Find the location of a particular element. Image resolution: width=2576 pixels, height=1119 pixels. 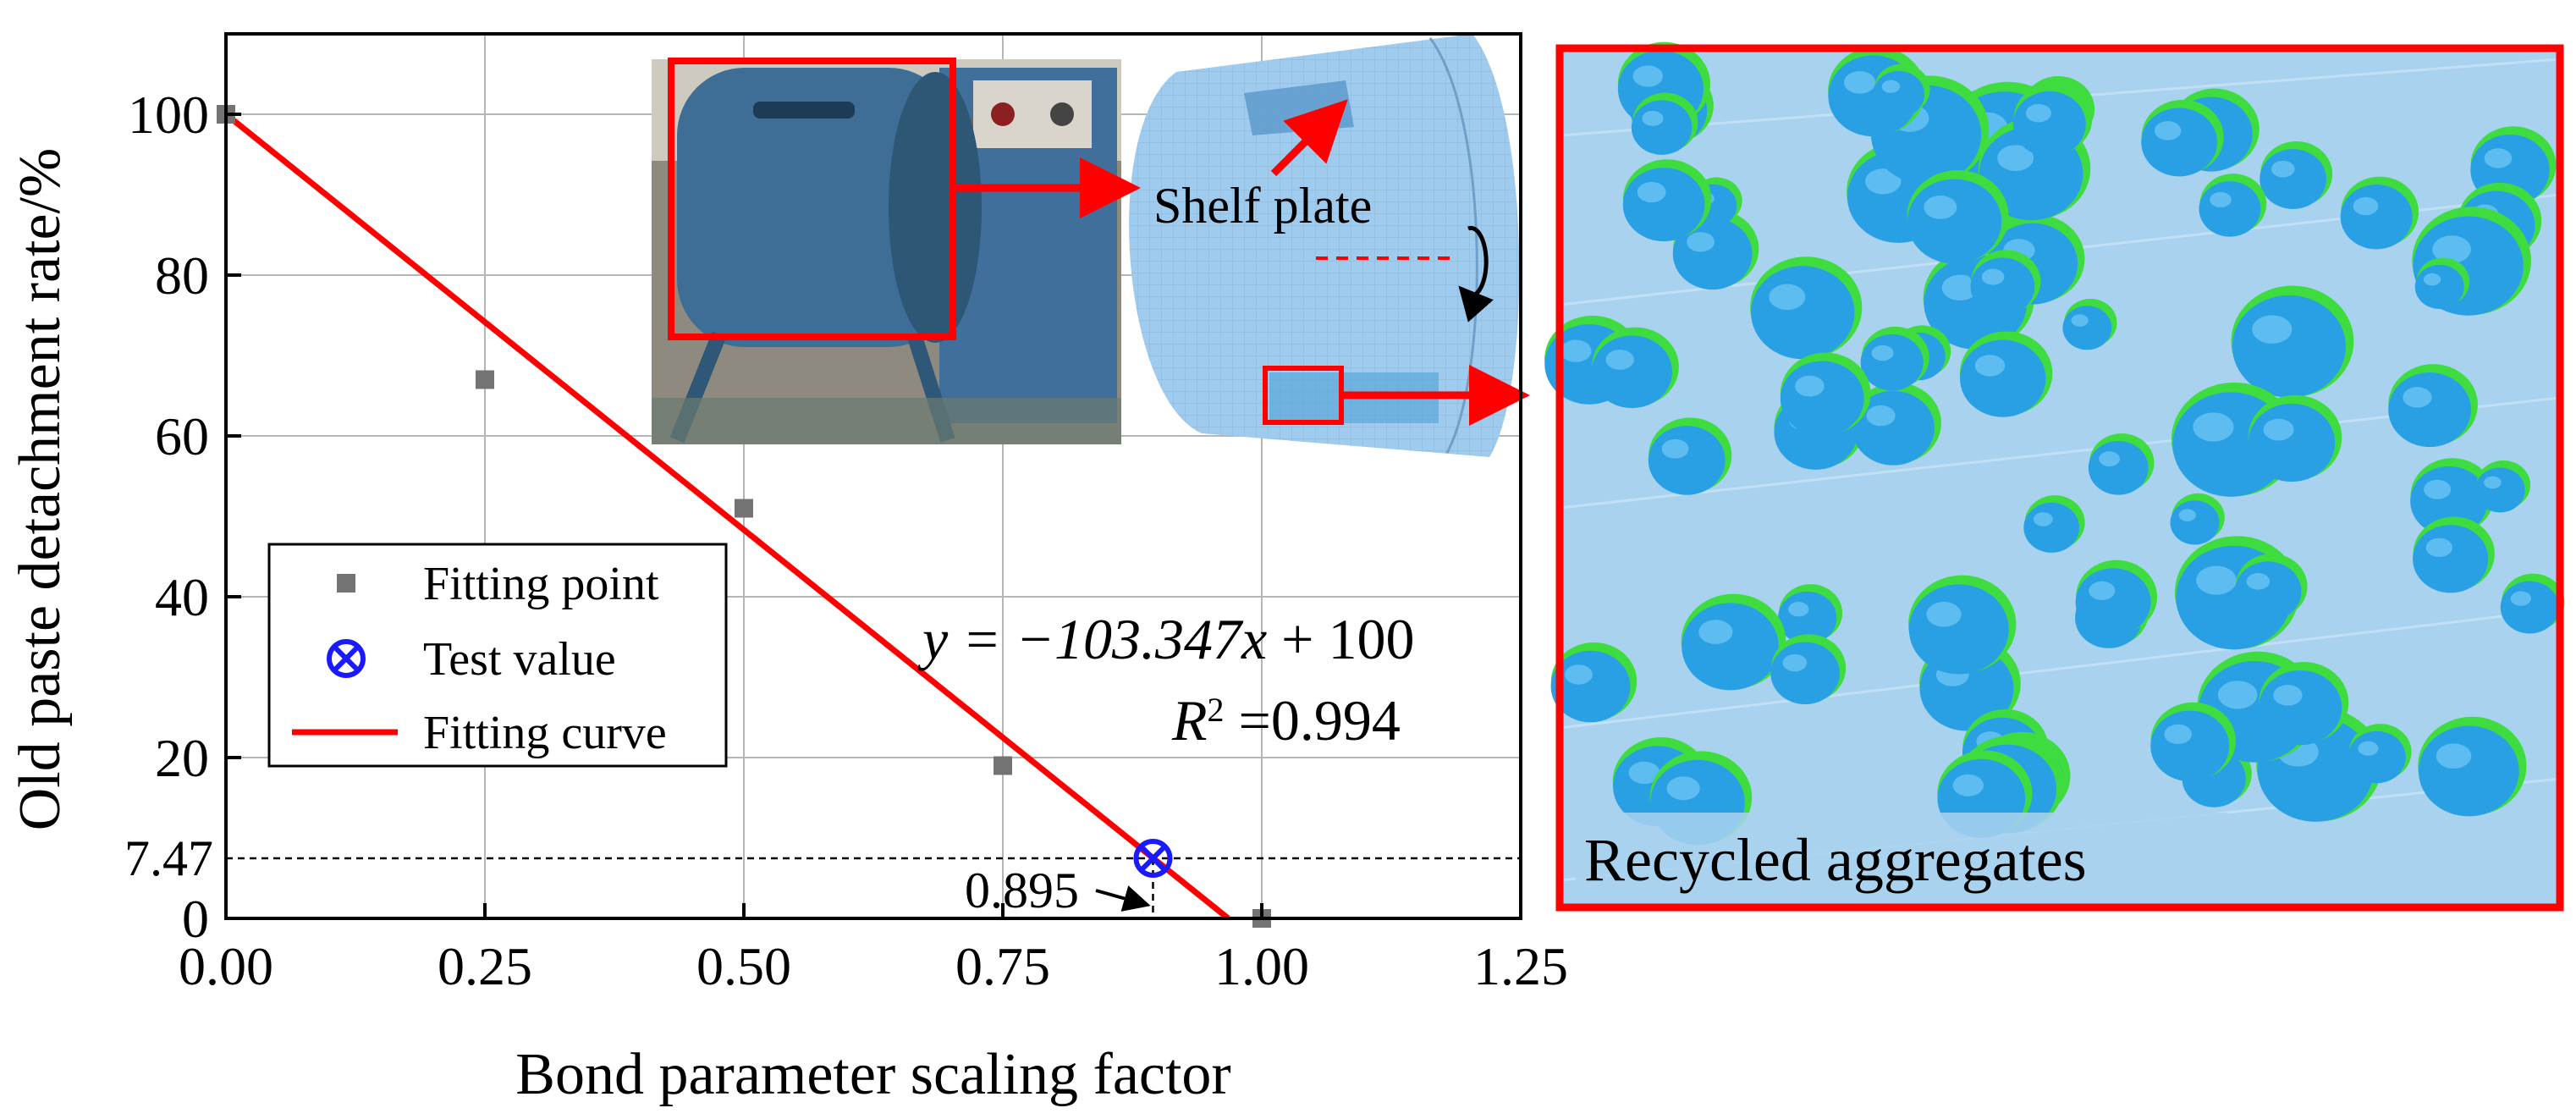

x-reference-label: 0.895 is located at coordinates (1022, 890).